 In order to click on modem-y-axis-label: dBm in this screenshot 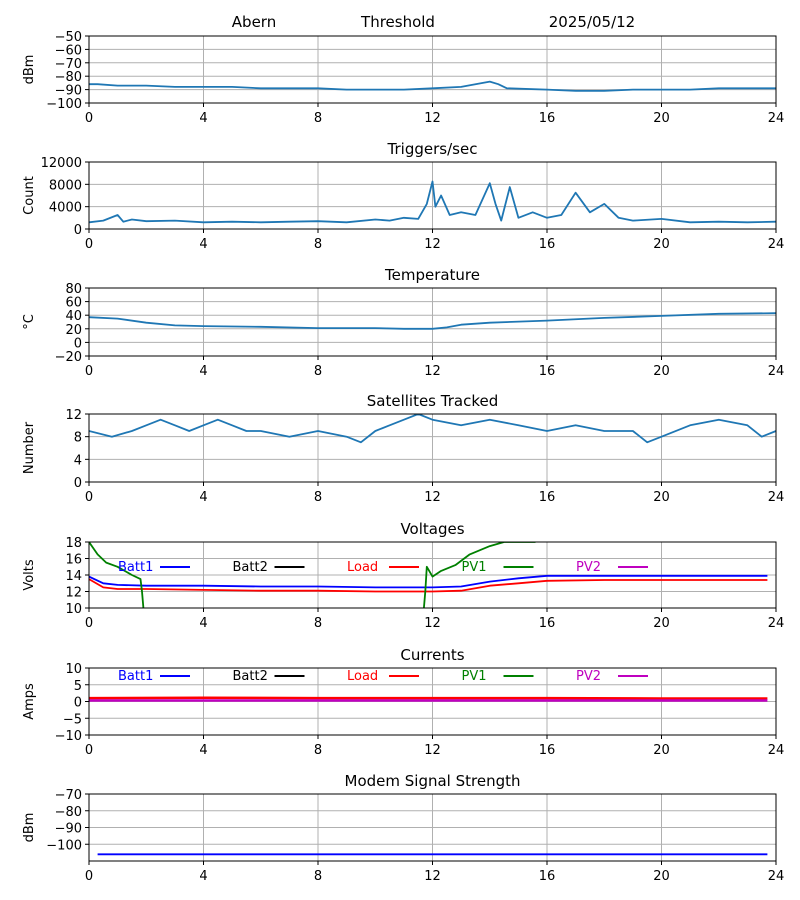, I will do `click(29, 828)`.